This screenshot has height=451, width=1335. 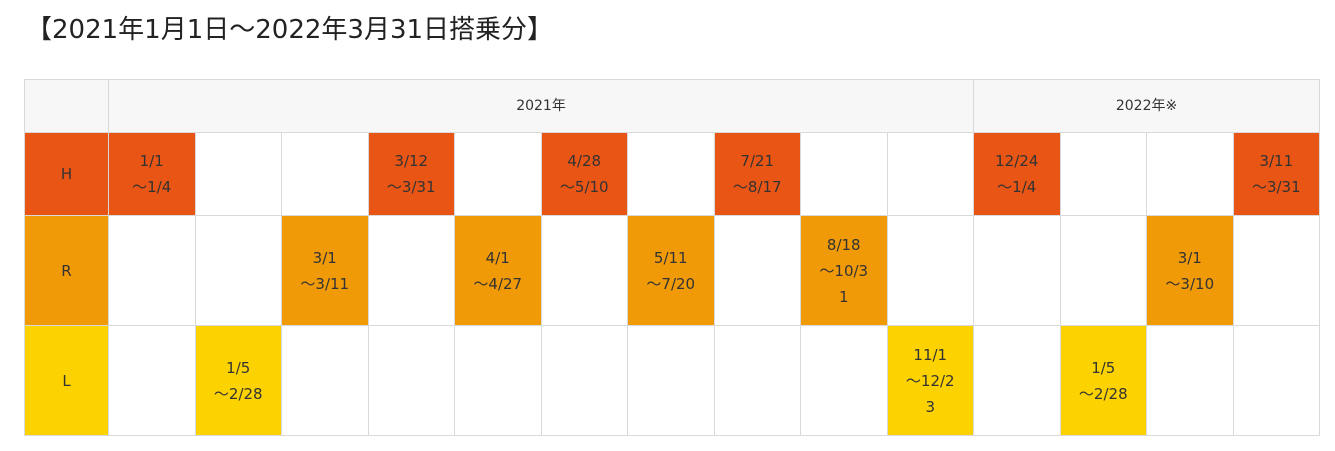 I want to click on season-cell-h-8: 7/21 〜8/17, so click(x=757, y=174).